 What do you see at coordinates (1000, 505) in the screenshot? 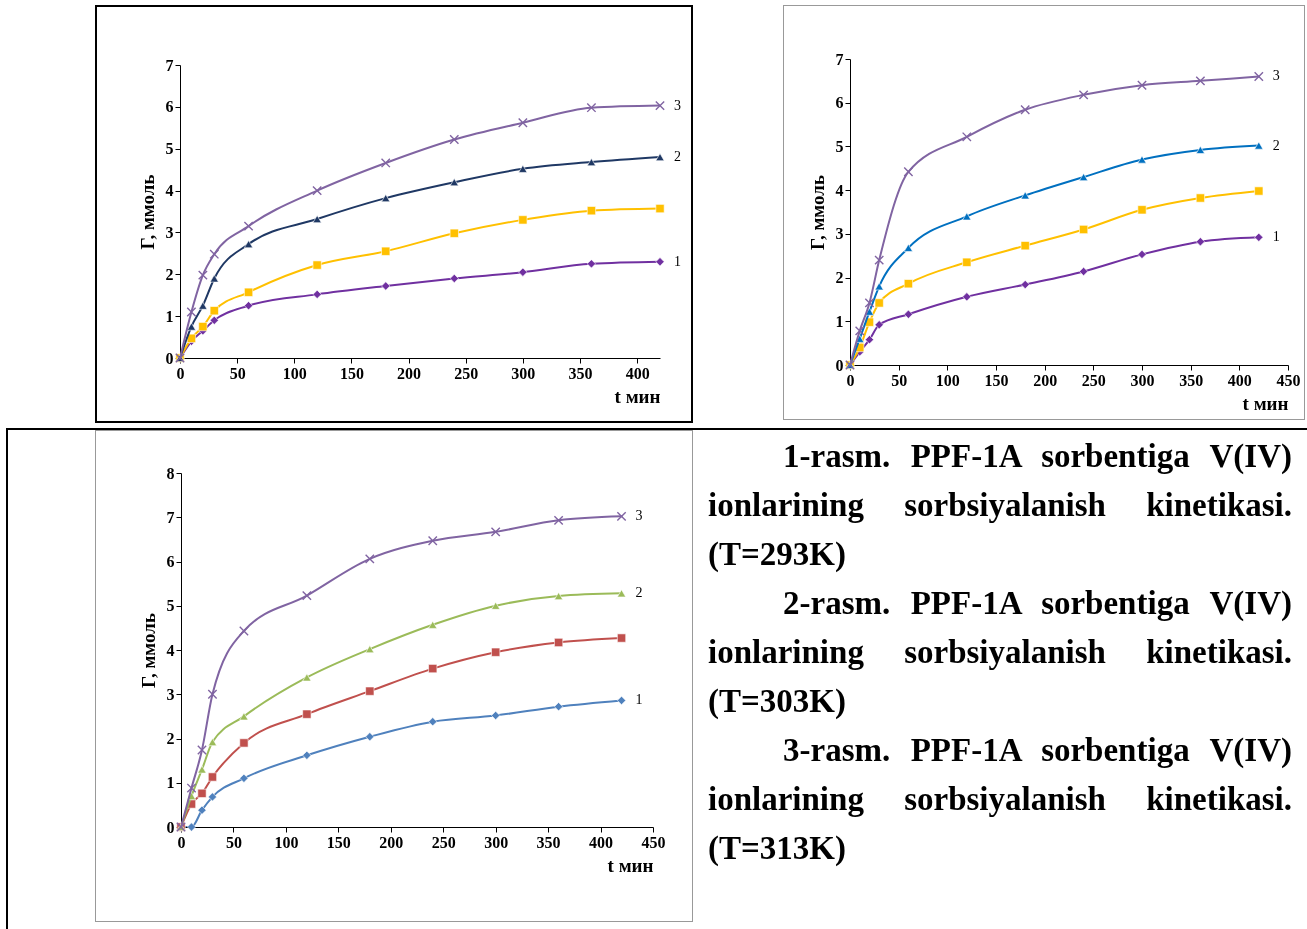
I see `text: 1-rasm. PPF-1A sorbentiga V(IV) ionlarining sorbsiyalanish kinetikasi. (T=293K)` at bounding box center [1000, 505].